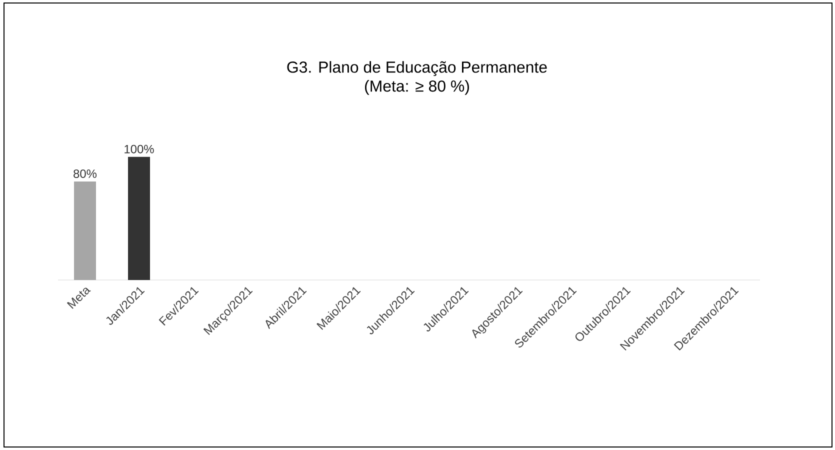 The height and width of the screenshot is (450, 835). What do you see at coordinates (417, 87) in the screenshot?
I see `chart-subtitle: (Meta: ≥ 80 %)` at bounding box center [417, 87].